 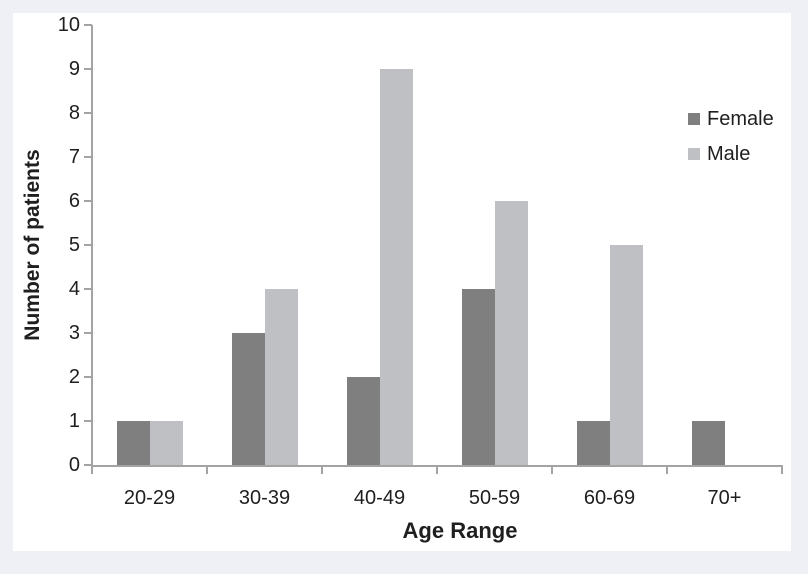 I want to click on y-axis-tick-label: 4, so click(x=74, y=289).